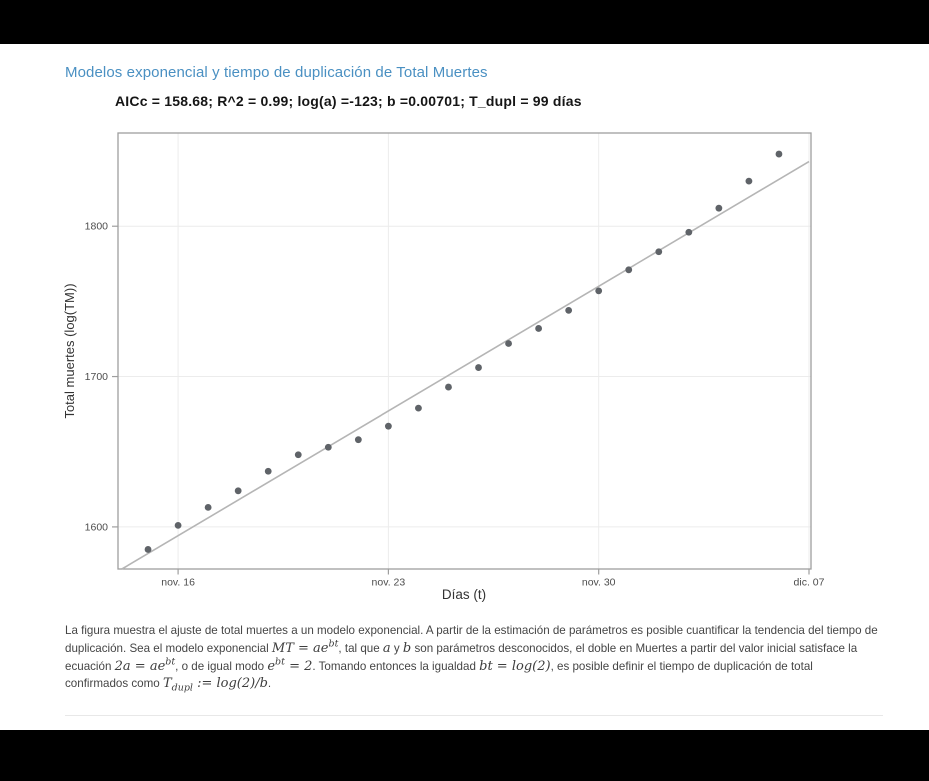 The height and width of the screenshot is (781, 929). Describe the element at coordinates (97, 227) in the screenshot. I see `y-tick-label: 1800` at that location.